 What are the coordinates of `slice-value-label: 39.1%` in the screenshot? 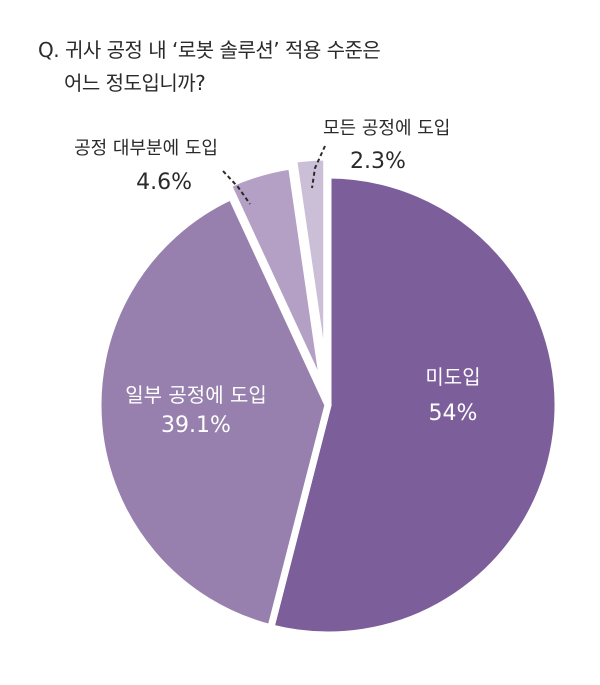 It's located at (196, 425).